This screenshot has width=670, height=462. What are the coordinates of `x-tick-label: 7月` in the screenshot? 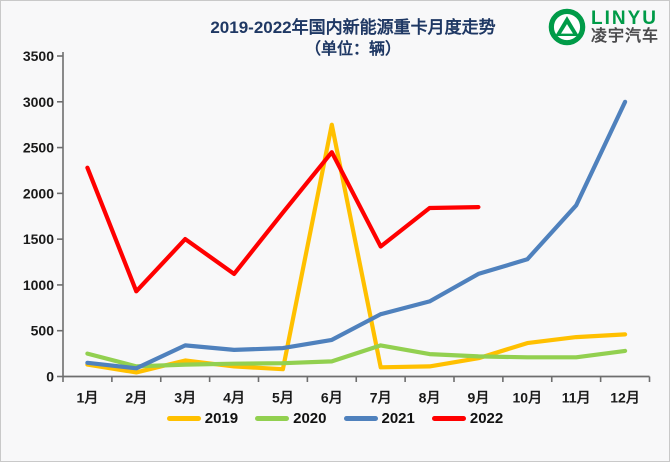 It's located at (381, 398).